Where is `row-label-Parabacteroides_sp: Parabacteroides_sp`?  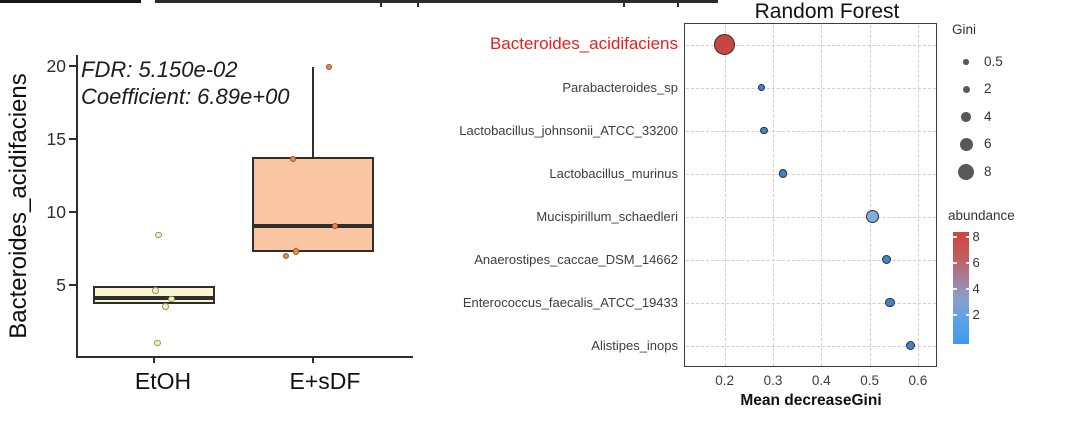 row-label-Parabacteroides_sp: Parabacteroides_sp is located at coordinates (620, 87).